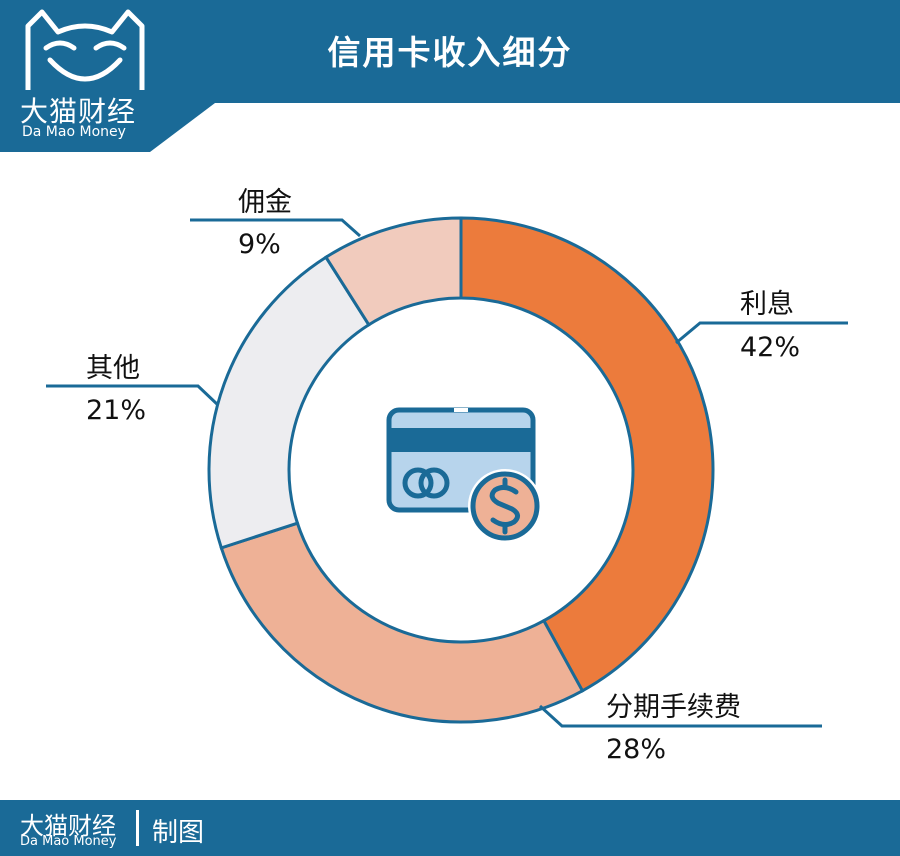 This screenshot has width=900, height=856. Describe the element at coordinates (265, 202) in the screenshot. I see `label-commission-name: 佣金` at that location.